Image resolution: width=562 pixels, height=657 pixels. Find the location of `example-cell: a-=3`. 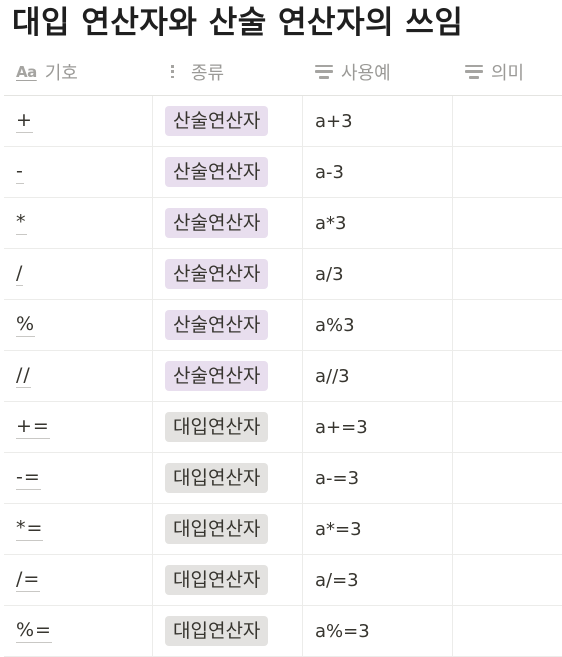

example-cell: a-=3 is located at coordinates (378, 478).